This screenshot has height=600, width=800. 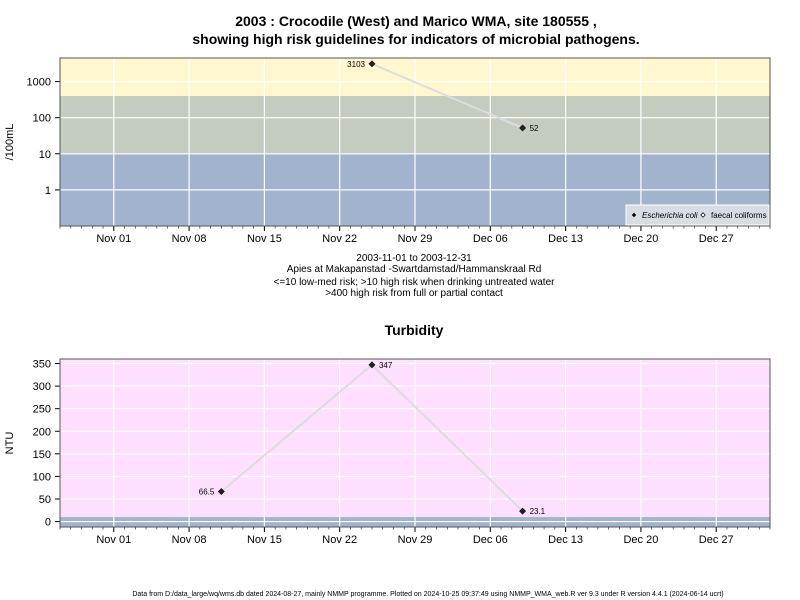 I want to click on legend-box, so click(x=697, y=215).